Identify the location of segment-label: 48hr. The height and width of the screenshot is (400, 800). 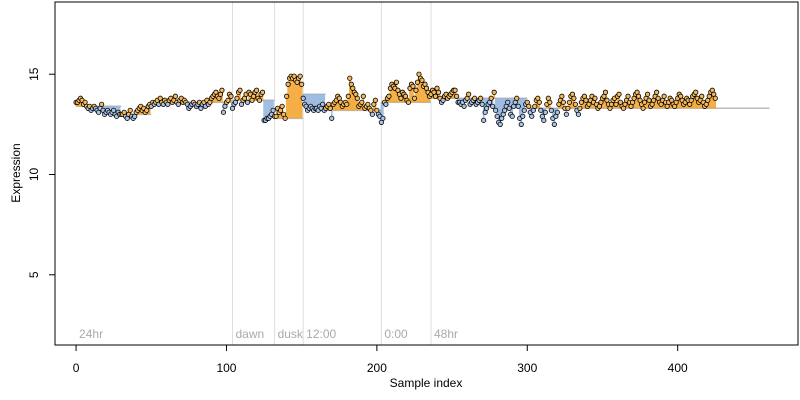
(446, 334).